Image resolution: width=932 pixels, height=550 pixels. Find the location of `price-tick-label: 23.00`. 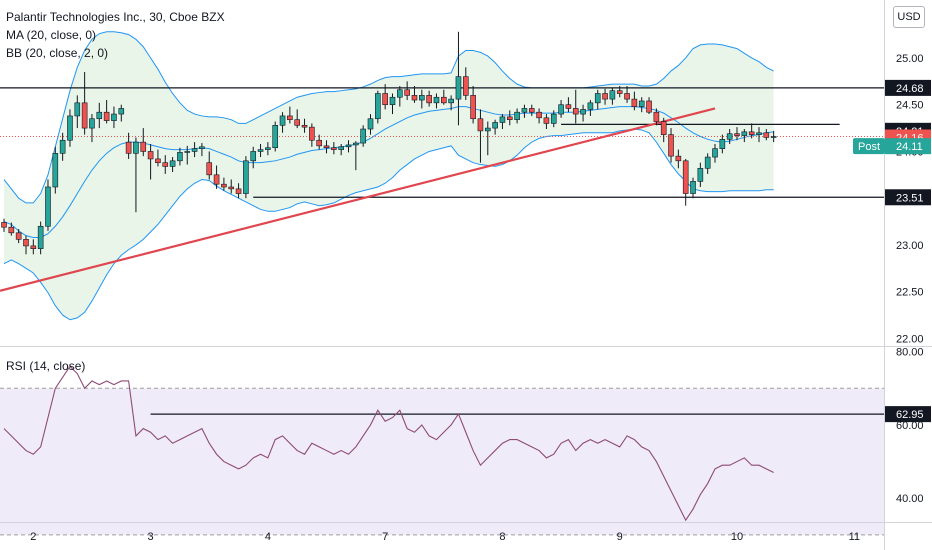

price-tick-label: 23.00 is located at coordinates (910, 246).